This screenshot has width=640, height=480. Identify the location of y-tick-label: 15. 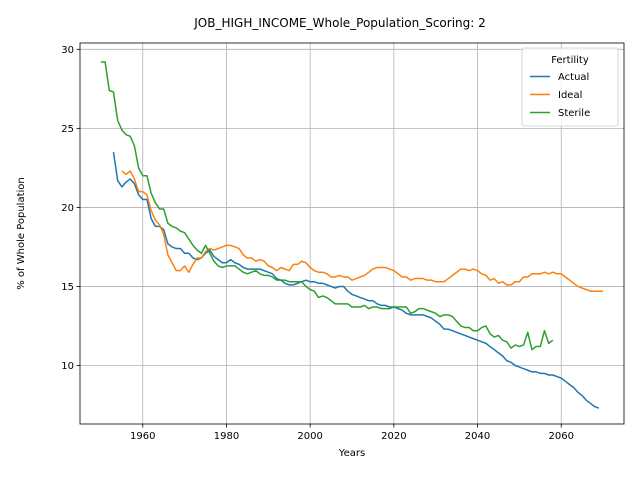
(67, 287).